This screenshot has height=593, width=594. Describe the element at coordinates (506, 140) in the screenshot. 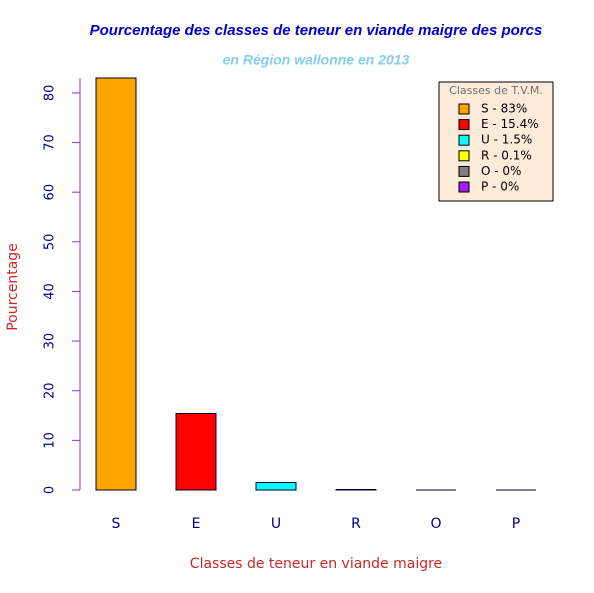

I see `legend-label: U - 1.5%` at that location.